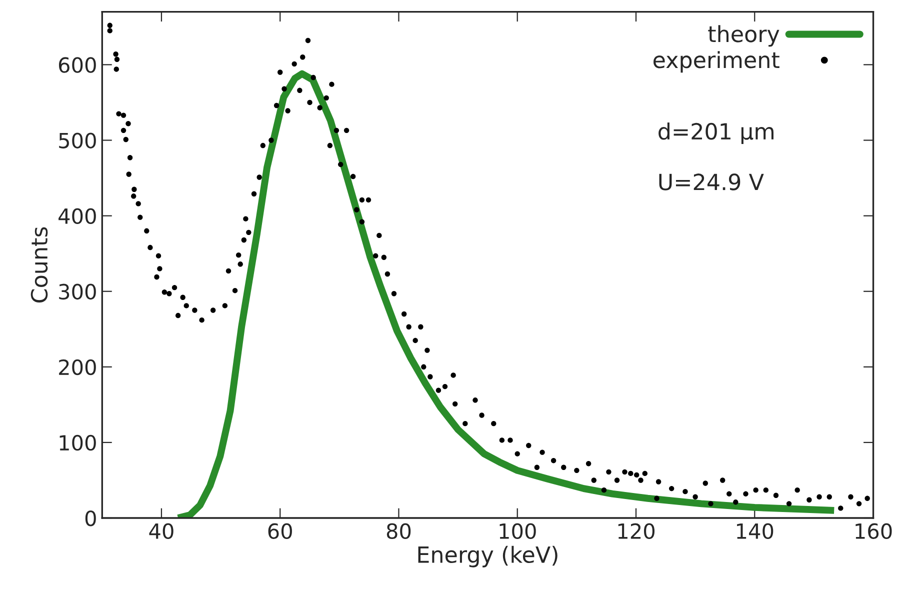 The width and height of the screenshot is (904, 590). Describe the element at coordinates (77, 367) in the screenshot. I see `y-tick-label: 200` at that location.